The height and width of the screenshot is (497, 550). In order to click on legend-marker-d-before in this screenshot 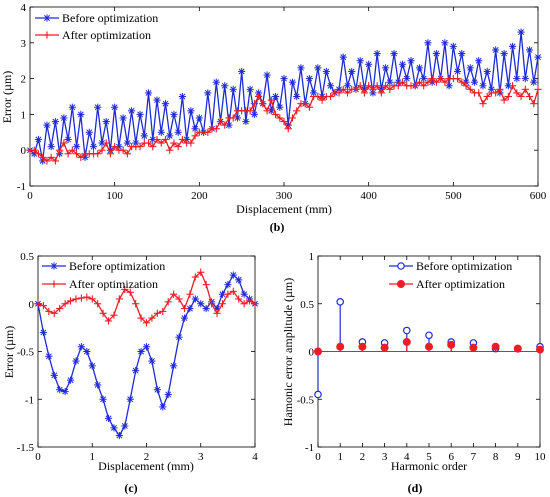, I will do `click(401, 266)`.